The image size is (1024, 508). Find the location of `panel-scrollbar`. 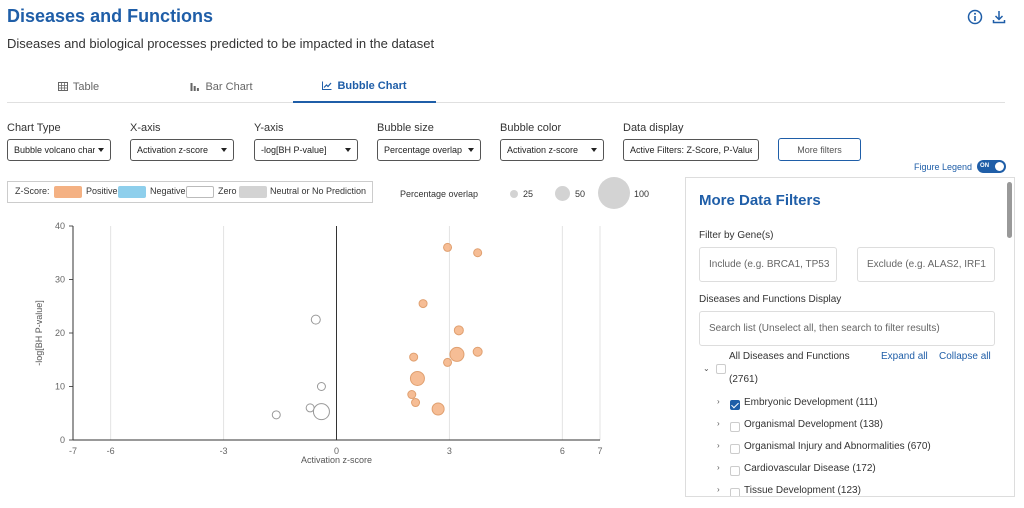

panel-scrollbar is located at coordinates (1009, 210).